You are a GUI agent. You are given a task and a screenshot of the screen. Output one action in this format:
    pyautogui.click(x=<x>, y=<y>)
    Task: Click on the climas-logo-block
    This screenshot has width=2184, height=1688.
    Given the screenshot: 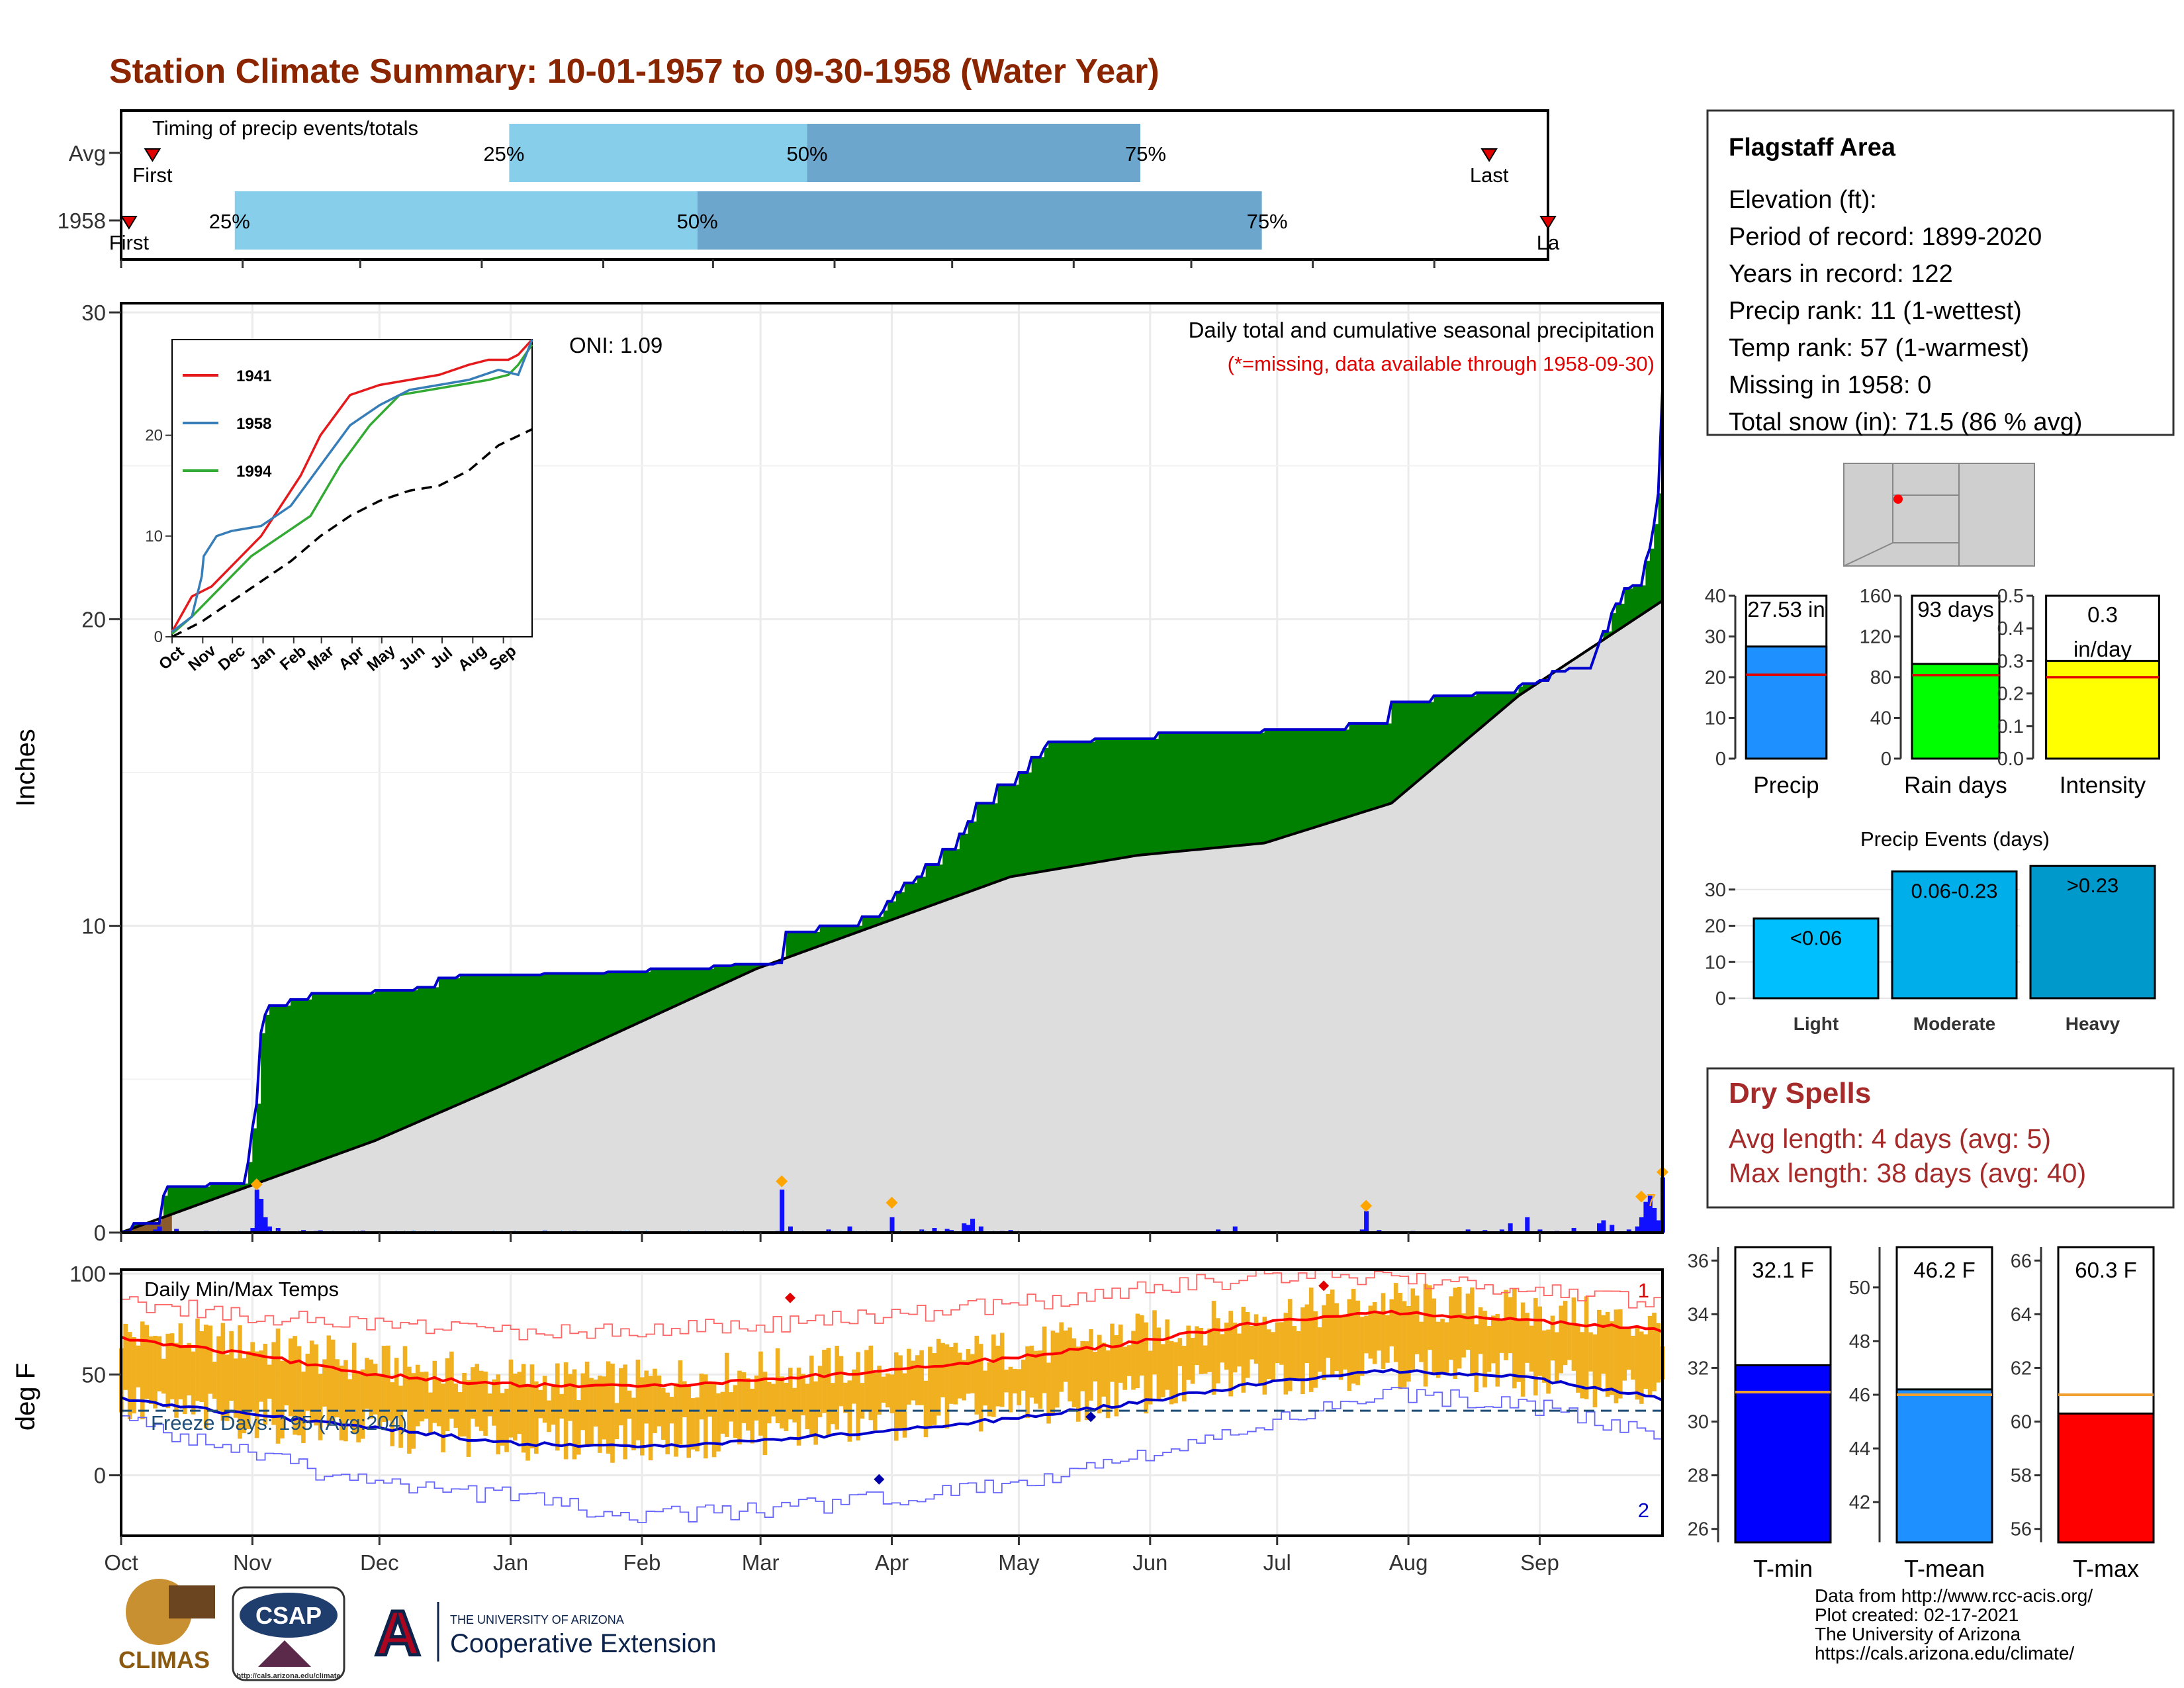 What is the action you would take?
    pyautogui.click(x=192, y=1601)
    